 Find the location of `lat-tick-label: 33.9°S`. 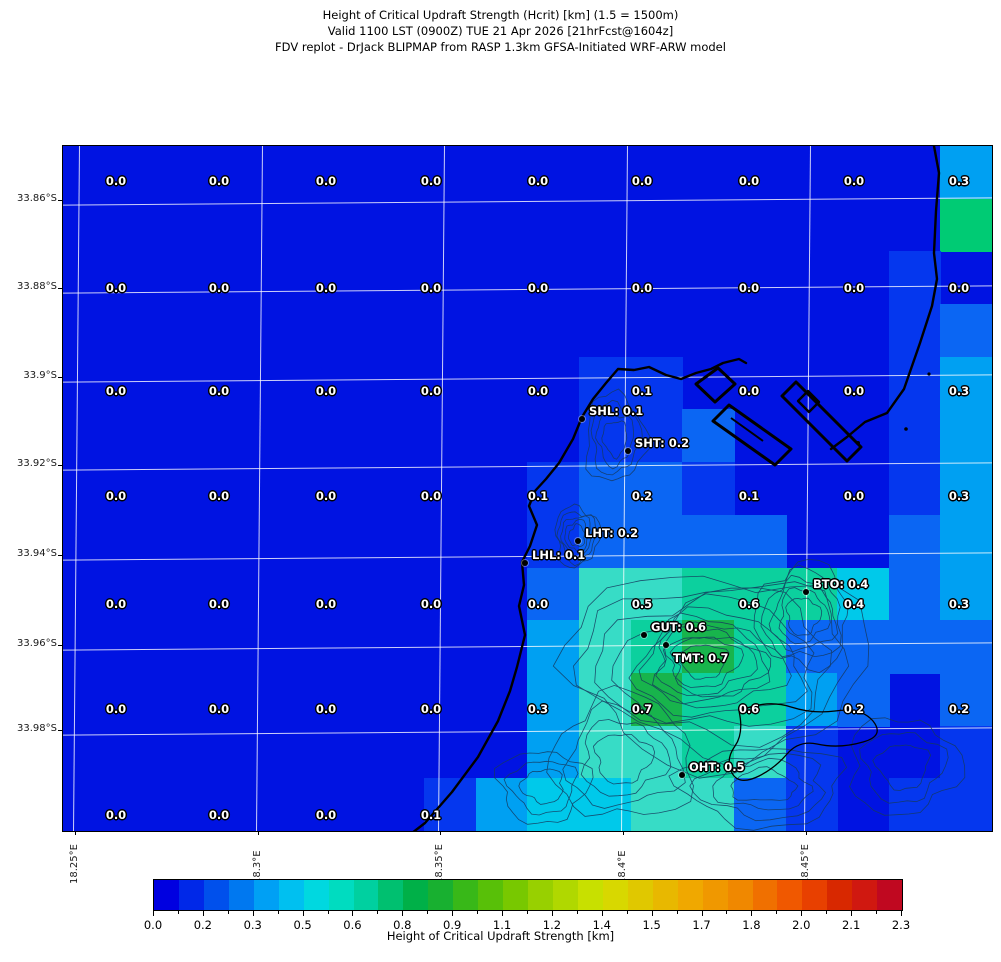

lat-tick-label: 33.9°S is located at coordinates (40, 375).